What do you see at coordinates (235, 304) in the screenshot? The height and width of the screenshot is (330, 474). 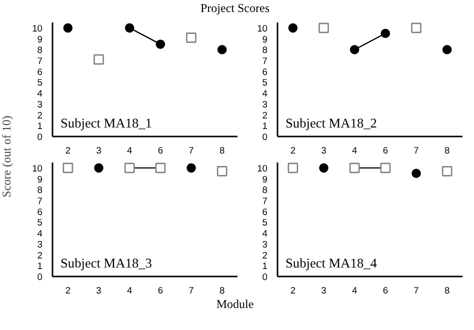 I see `x-axis-title: Module` at bounding box center [235, 304].